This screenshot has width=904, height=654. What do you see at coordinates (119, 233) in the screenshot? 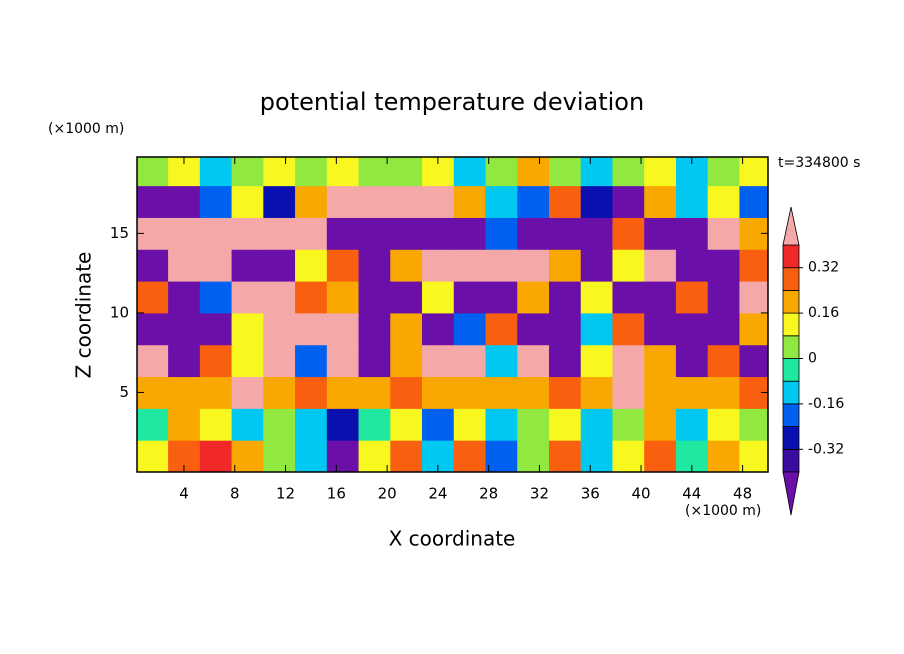
I see `y-tick-label: 15` at bounding box center [119, 233].